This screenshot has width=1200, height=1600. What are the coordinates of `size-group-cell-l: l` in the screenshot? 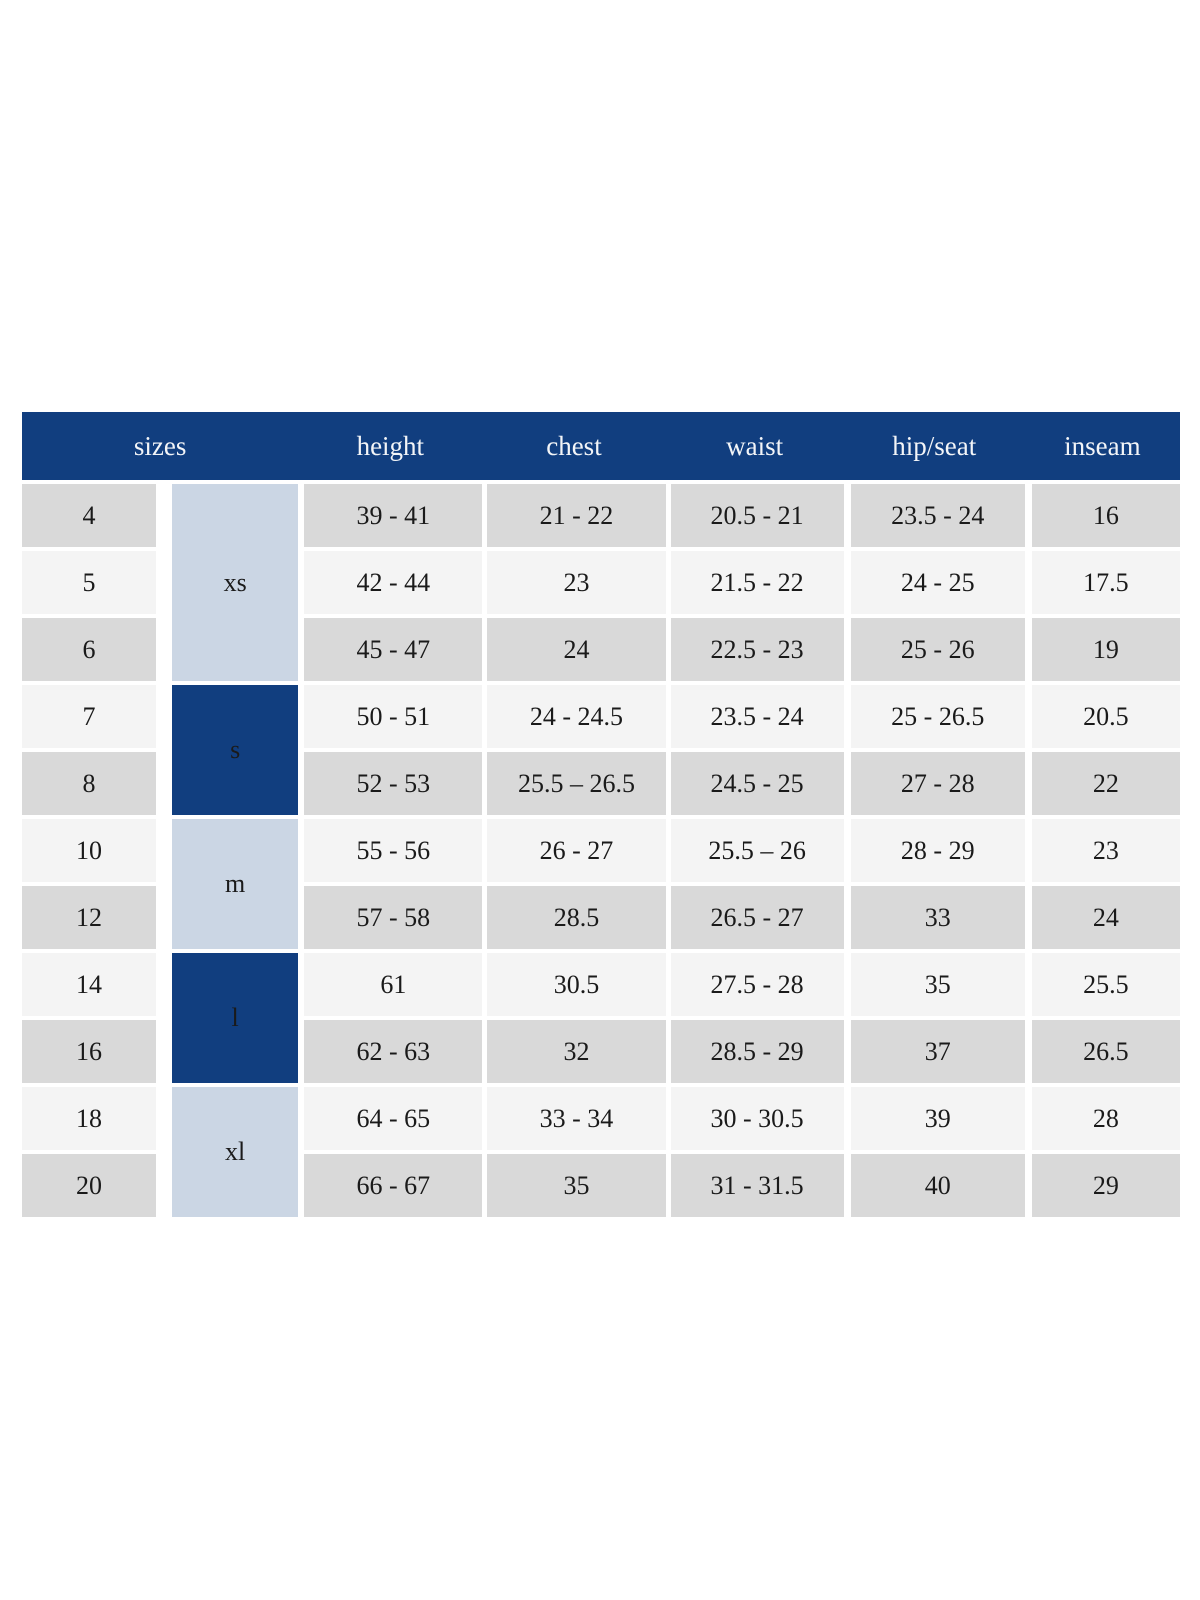 It's located at (227, 1016).